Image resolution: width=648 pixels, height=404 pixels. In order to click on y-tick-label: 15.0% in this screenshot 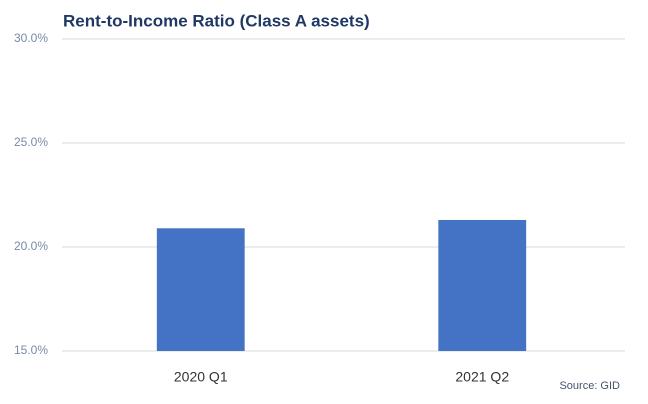, I will do `click(31, 350)`.